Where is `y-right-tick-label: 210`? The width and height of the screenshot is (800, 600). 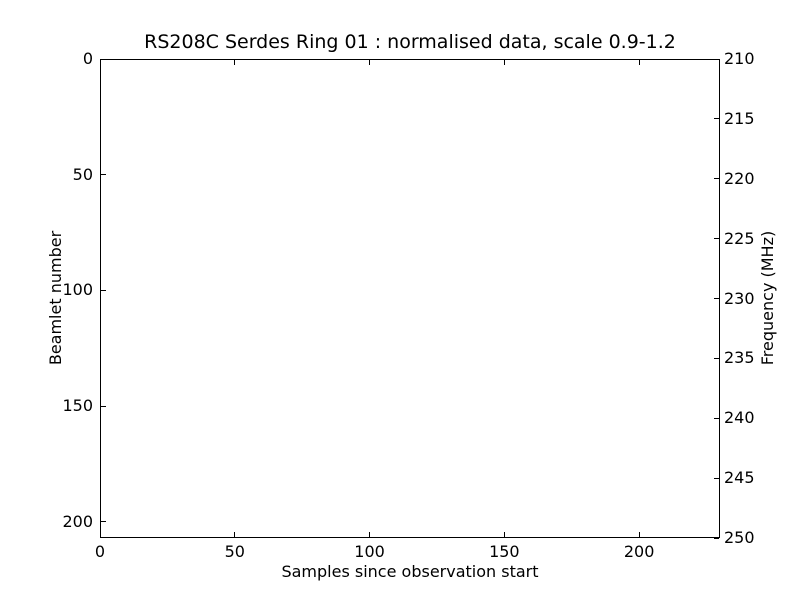
y-right-tick-label: 210 is located at coordinates (739, 58).